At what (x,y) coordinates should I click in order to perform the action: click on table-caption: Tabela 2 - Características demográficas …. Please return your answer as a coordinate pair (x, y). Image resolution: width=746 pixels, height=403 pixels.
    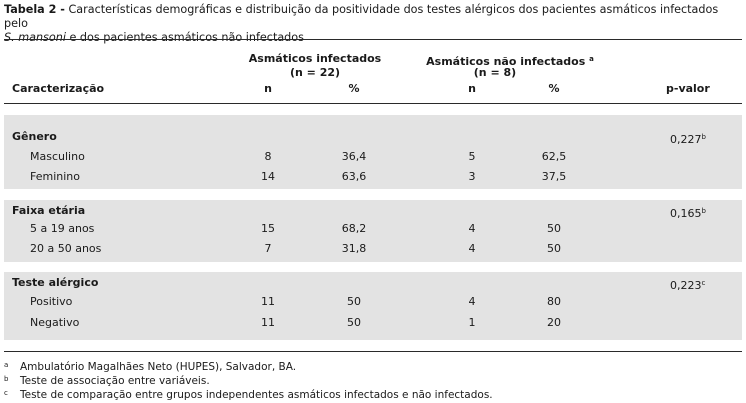
    Looking at the image, I should click on (373, 24).